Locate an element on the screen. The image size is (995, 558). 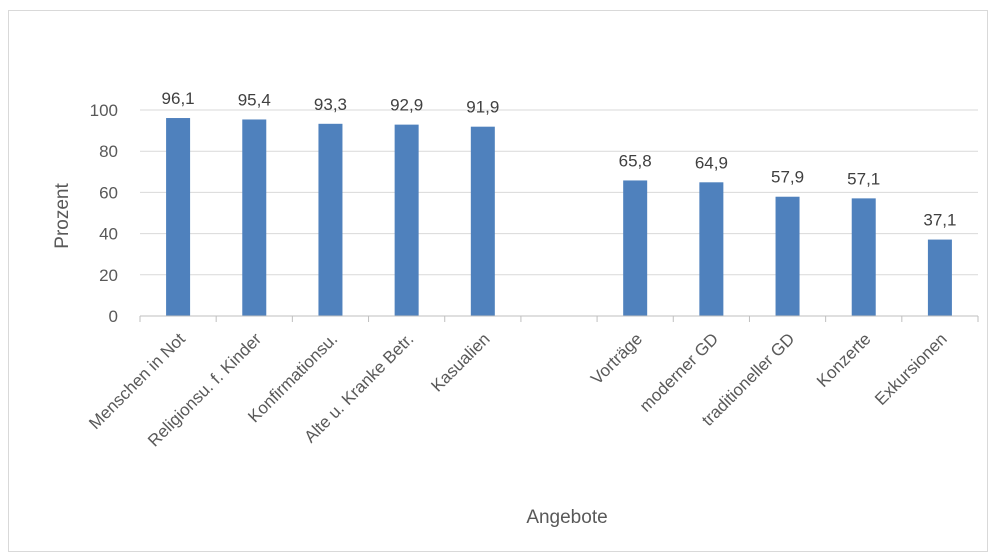
data-label: 65,8 is located at coordinates (635, 160).